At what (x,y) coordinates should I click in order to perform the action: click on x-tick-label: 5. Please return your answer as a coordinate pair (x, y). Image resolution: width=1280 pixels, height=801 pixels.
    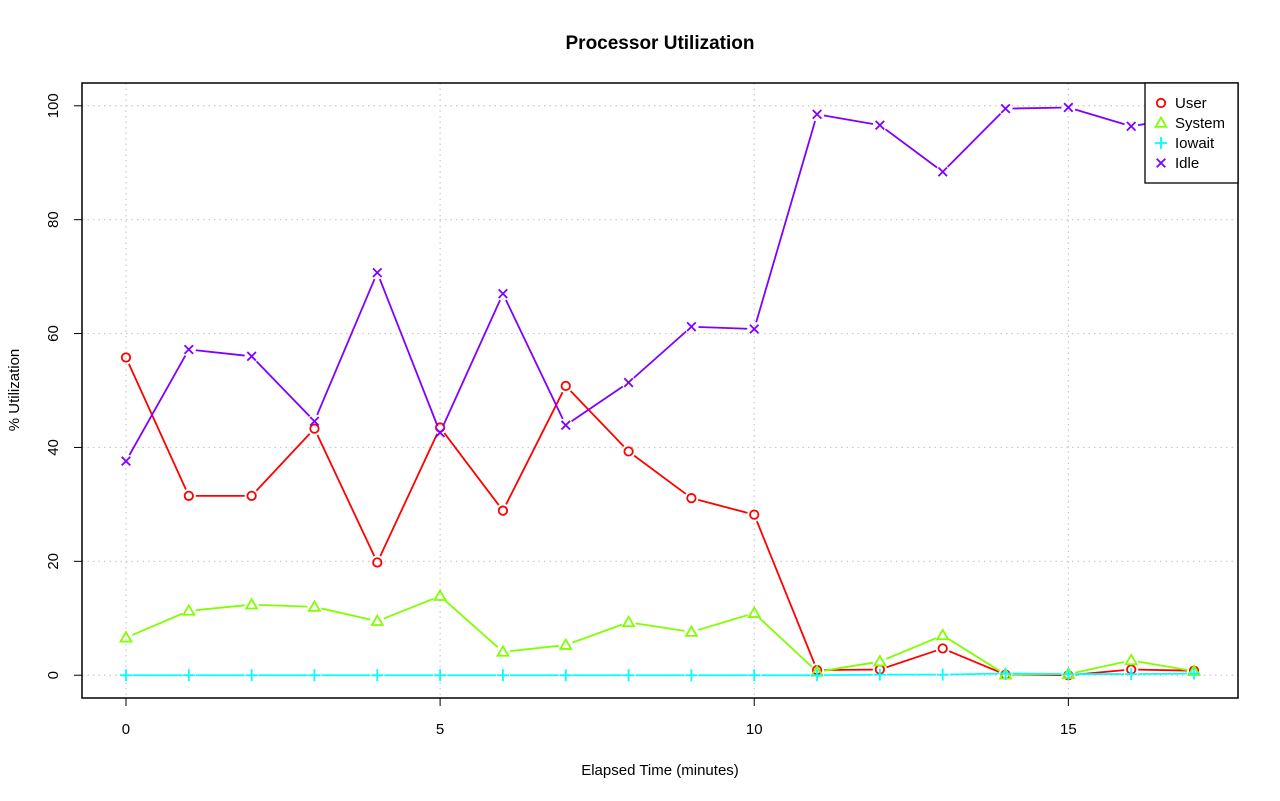
    Looking at the image, I should click on (440, 729).